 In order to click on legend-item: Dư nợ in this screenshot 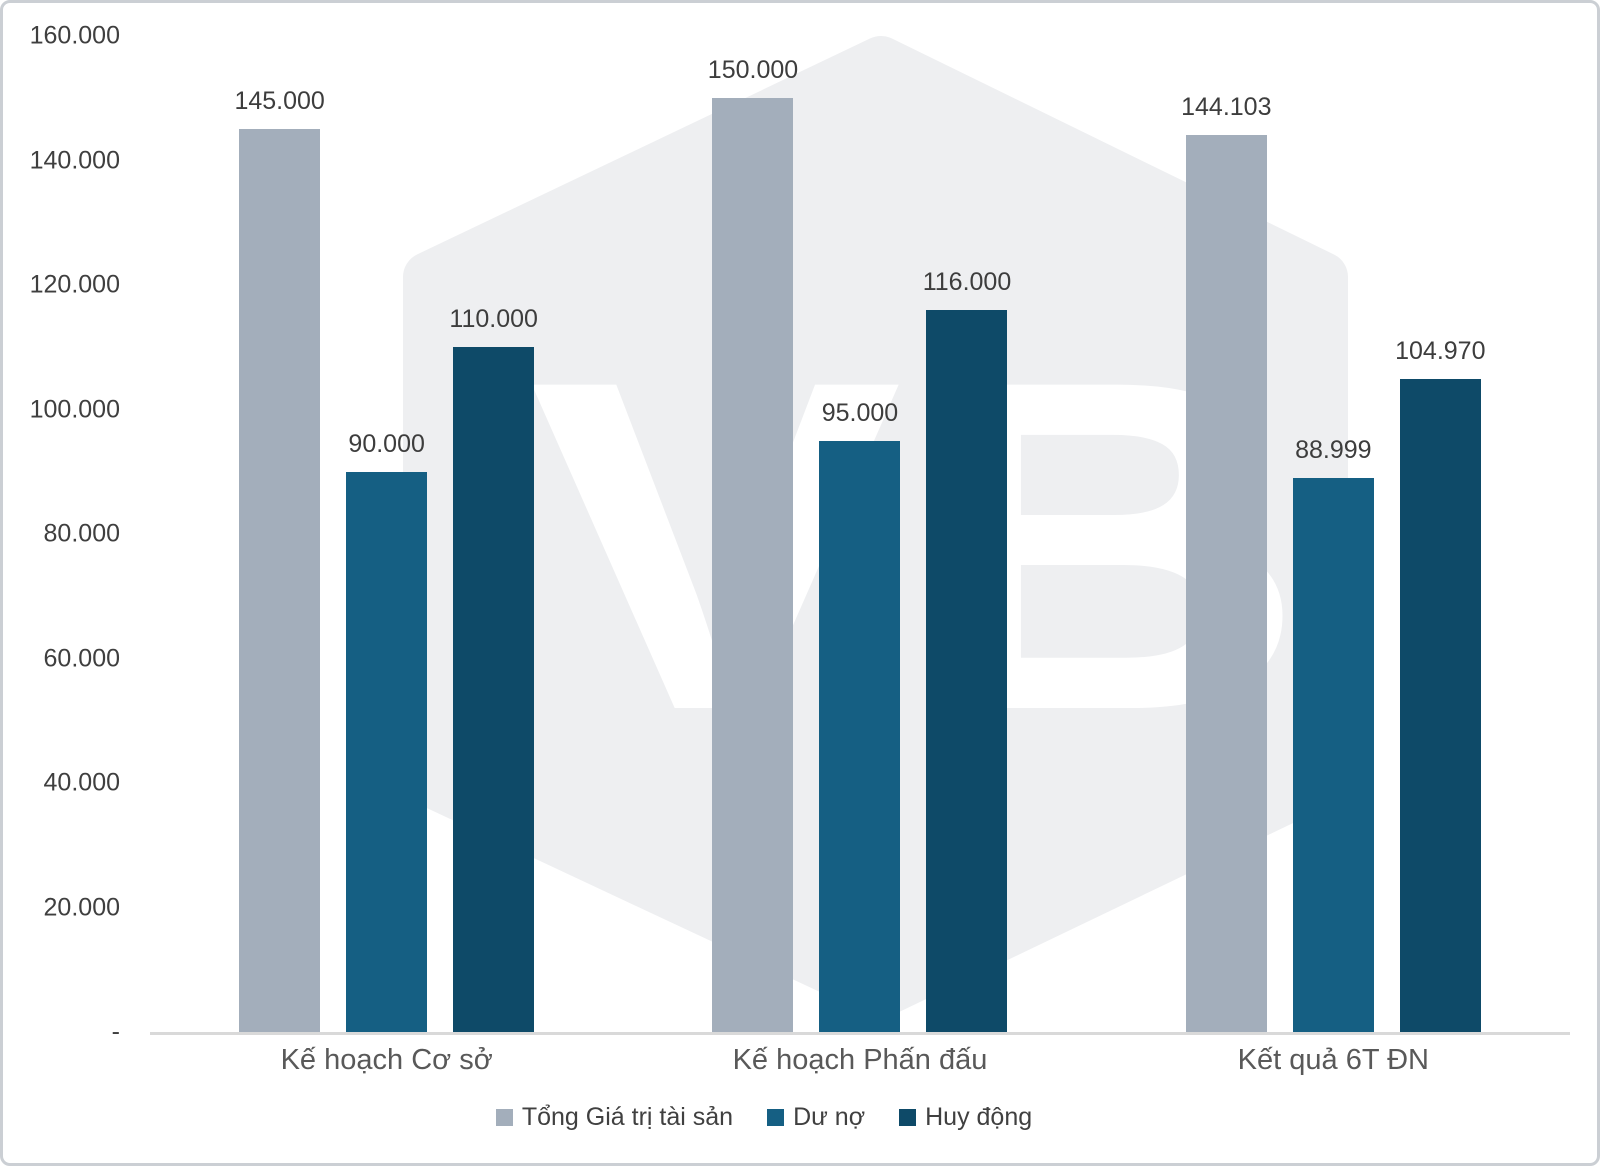, I will do `click(816, 1117)`.